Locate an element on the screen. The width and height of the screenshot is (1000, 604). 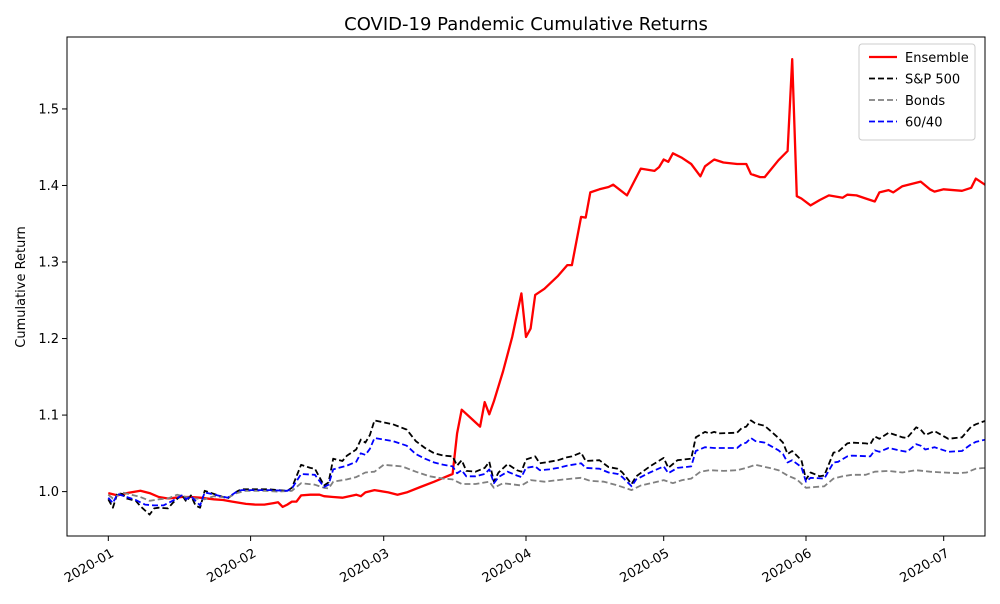
y-tick-label: 1.3 is located at coordinates (48, 263).